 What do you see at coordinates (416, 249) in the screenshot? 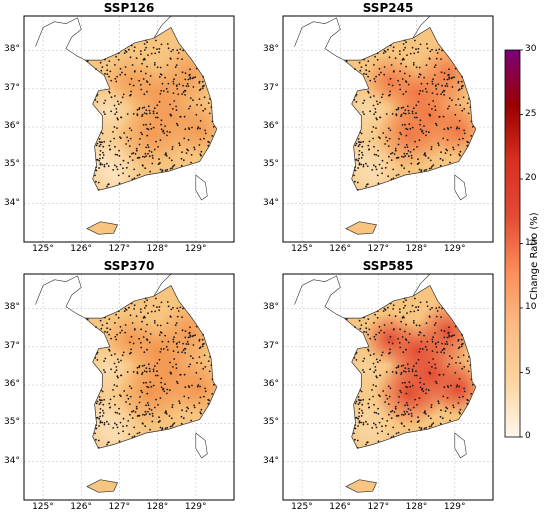
I see `lon-tick-label: 128°` at bounding box center [416, 249].